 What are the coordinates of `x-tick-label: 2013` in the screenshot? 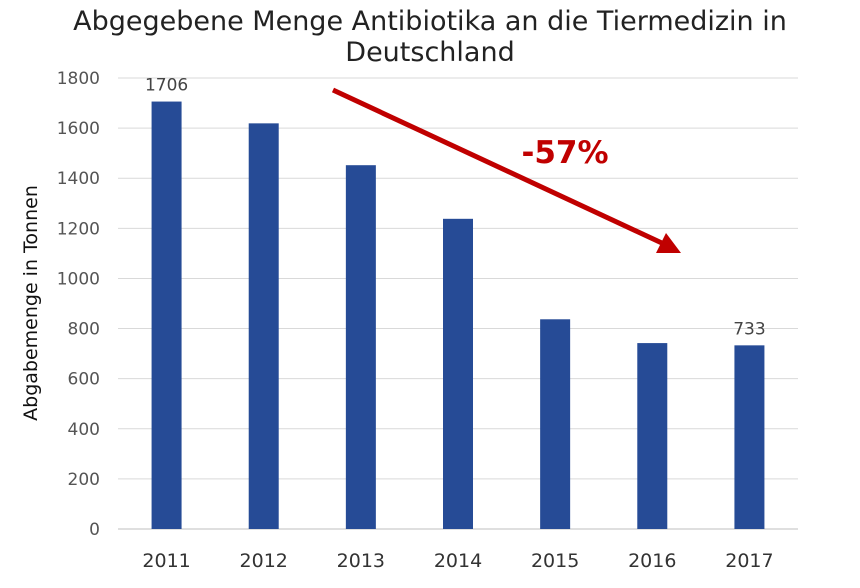 It's located at (361, 561).